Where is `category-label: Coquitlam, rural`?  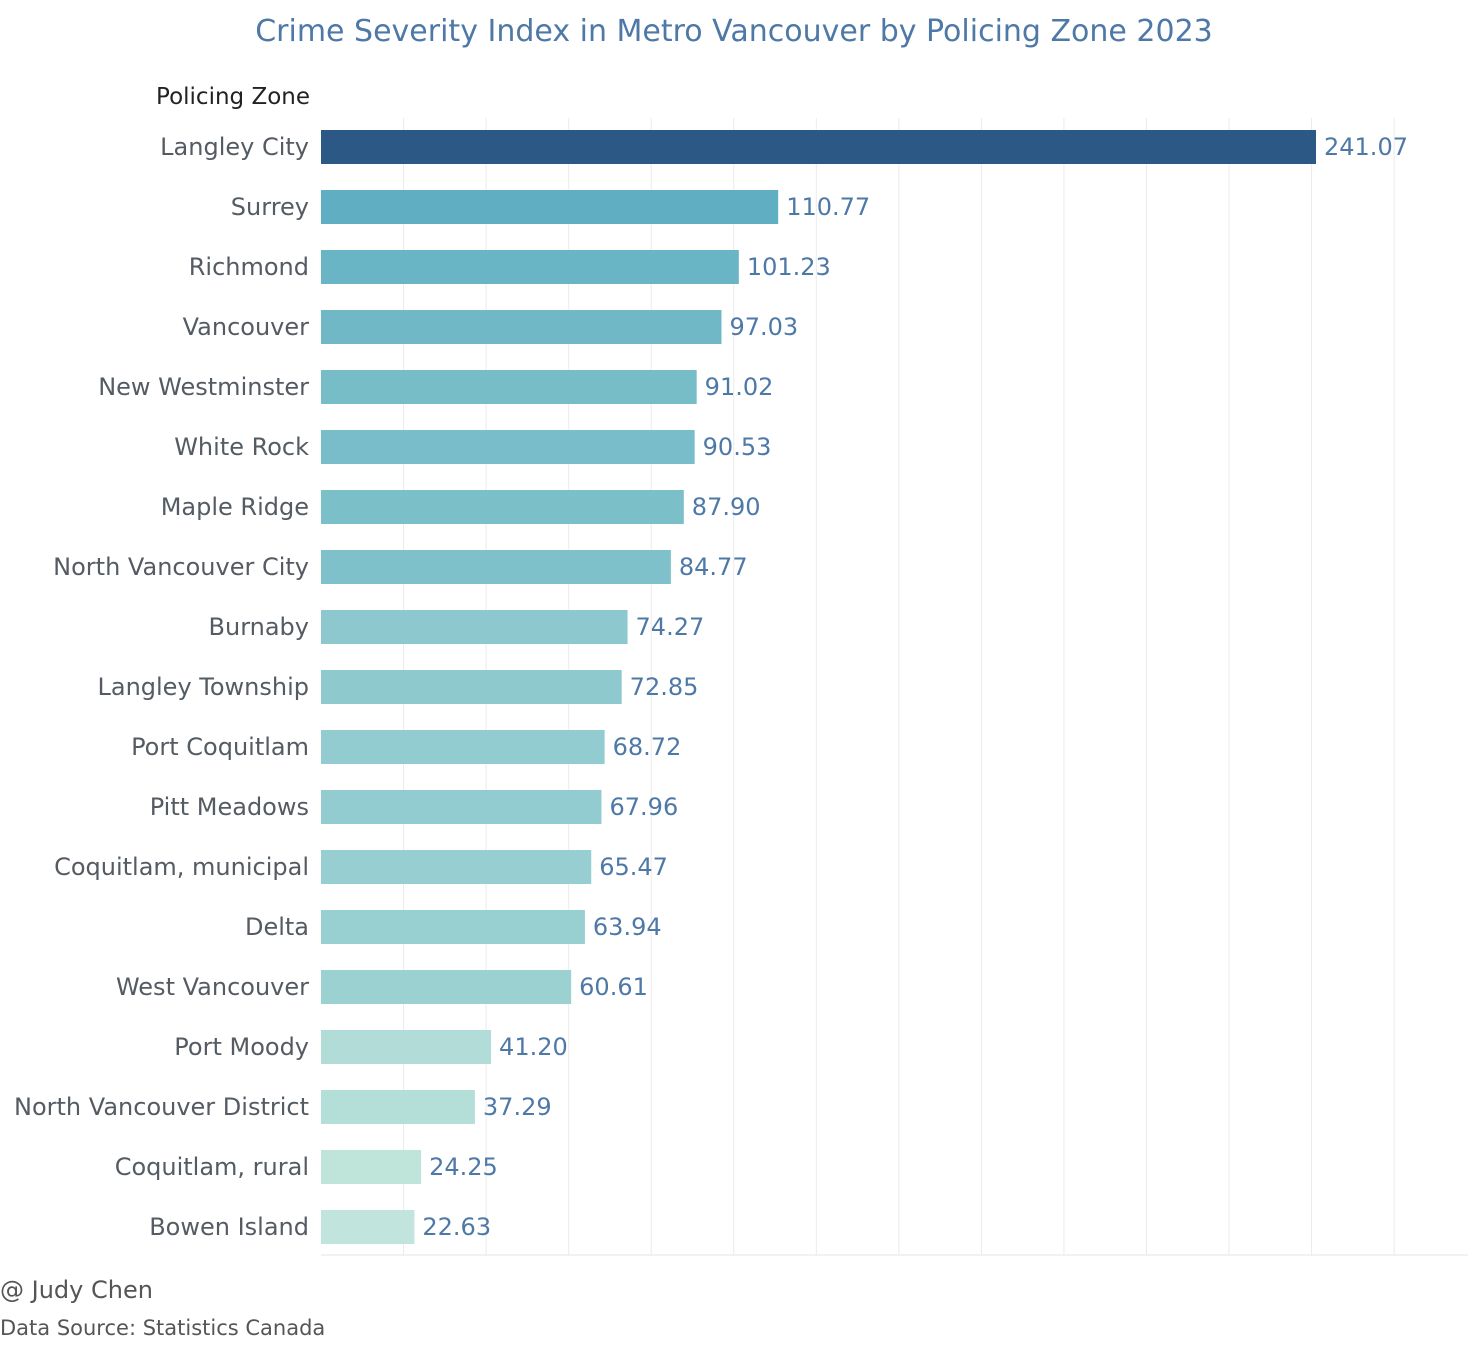 category-label: Coquitlam, rural is located at coordinates (212, 1167).